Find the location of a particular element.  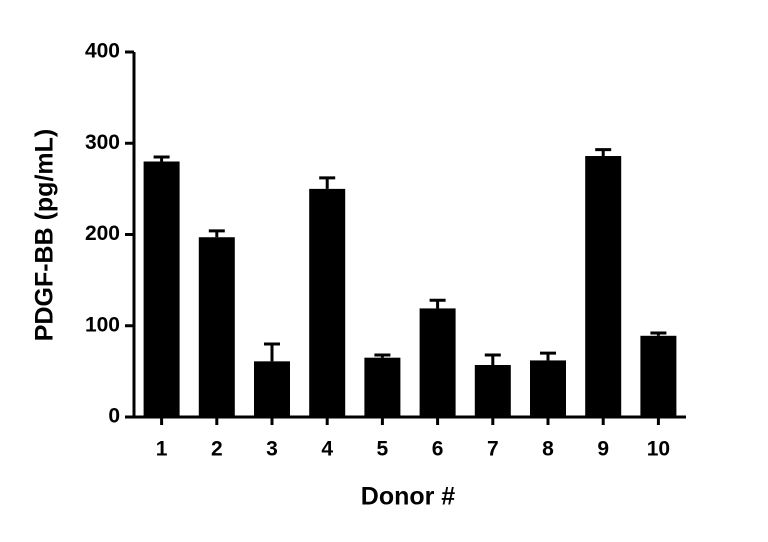

x-tick-label: 5 is located at coordinates (383, 449).